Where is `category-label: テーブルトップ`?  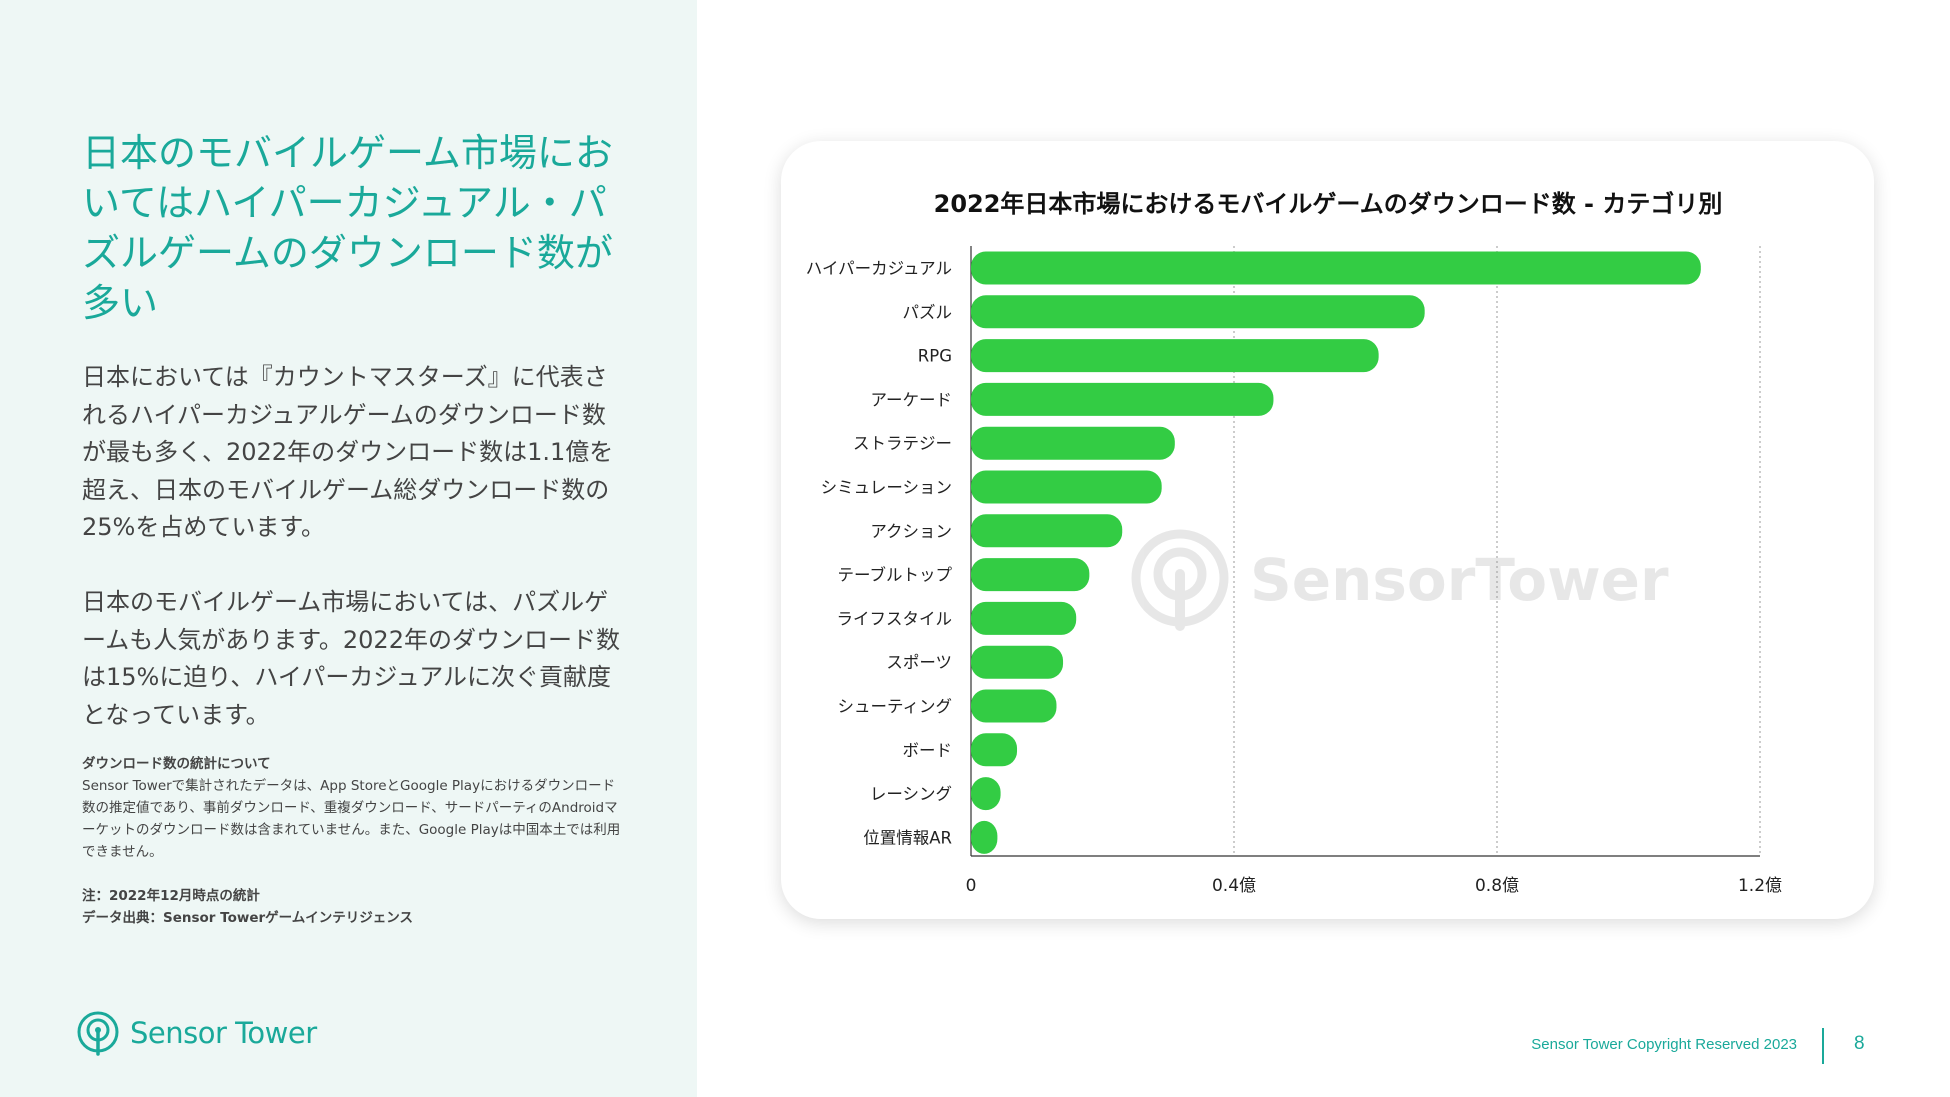
category-label: テーブルトップ is located at coordinates (894, 575).